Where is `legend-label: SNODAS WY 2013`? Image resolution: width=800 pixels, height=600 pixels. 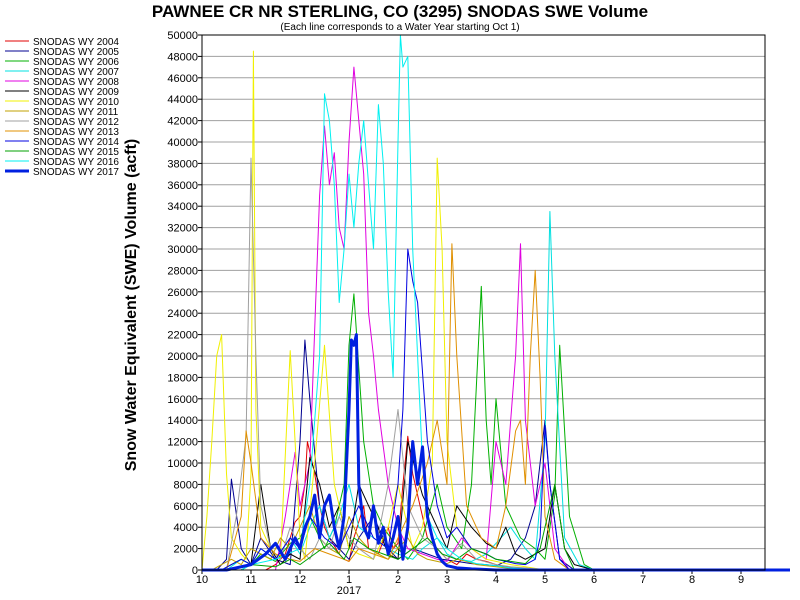
legend-label: SNODAS WY 2013 is located at coordinates (76, 132).